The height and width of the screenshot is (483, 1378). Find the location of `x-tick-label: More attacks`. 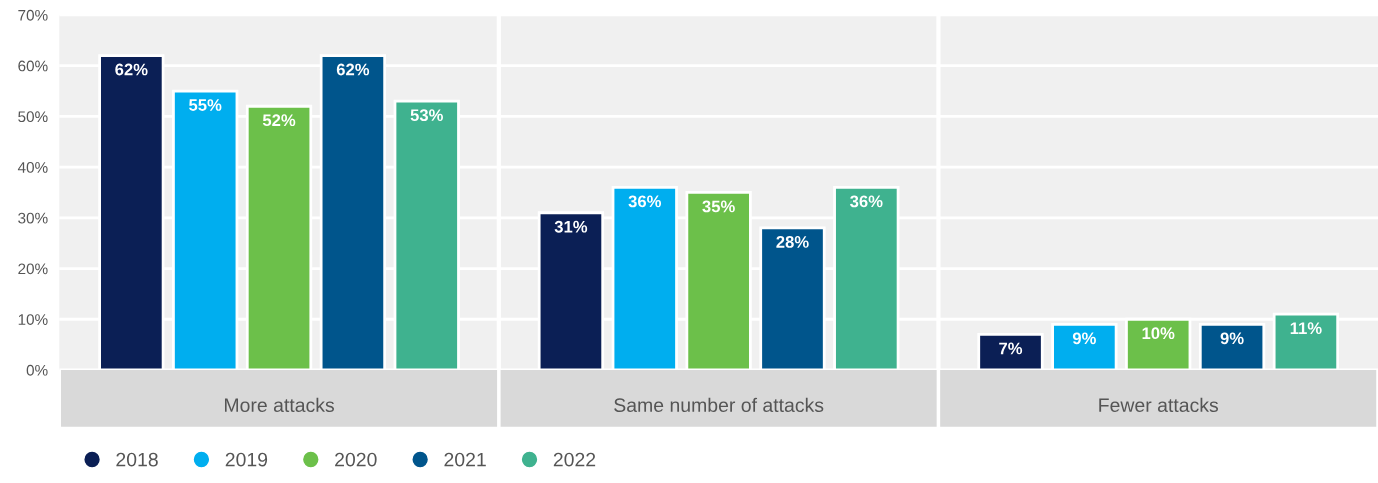

x-tick-label: More attacks is located at coordinates (279, 405).